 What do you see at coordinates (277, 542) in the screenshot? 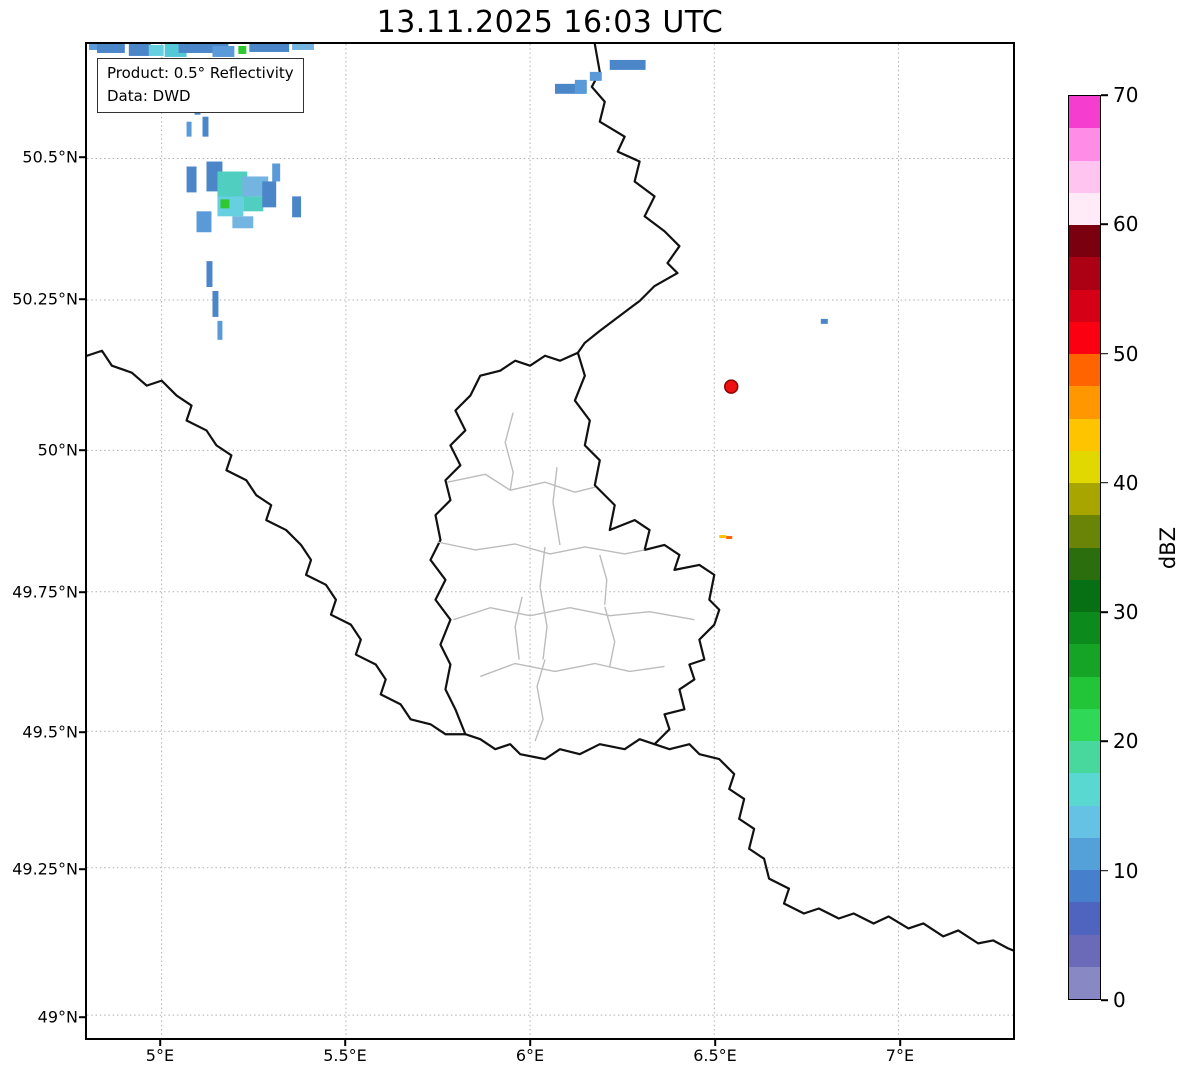
I see `border-france-belgium` at bounding box center [277, 542].